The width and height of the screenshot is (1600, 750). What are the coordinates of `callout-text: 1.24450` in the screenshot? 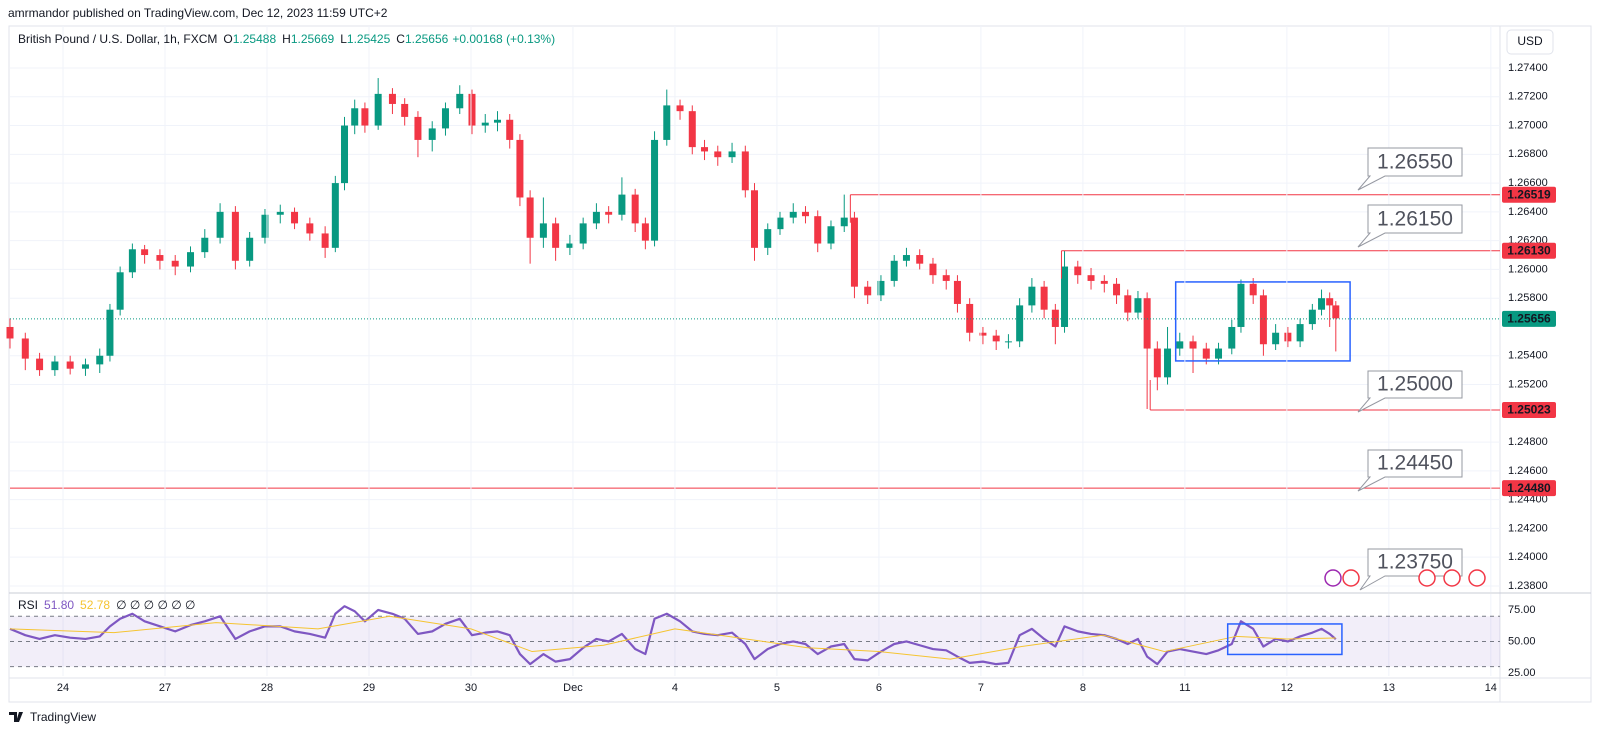 It's located at (1415, 463).